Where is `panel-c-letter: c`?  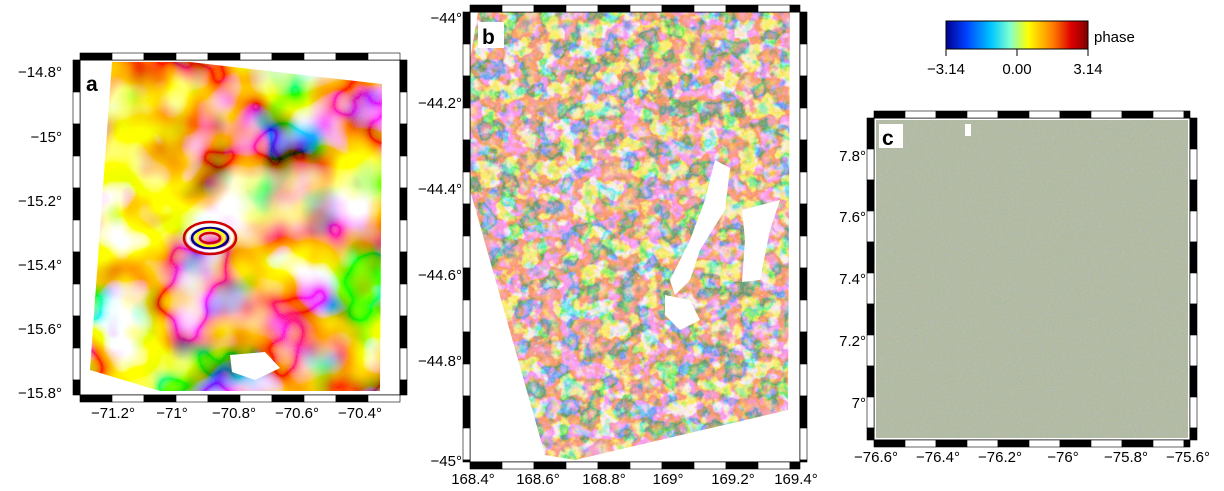 panel-c-letter: c is located at coordinates (888, 138).